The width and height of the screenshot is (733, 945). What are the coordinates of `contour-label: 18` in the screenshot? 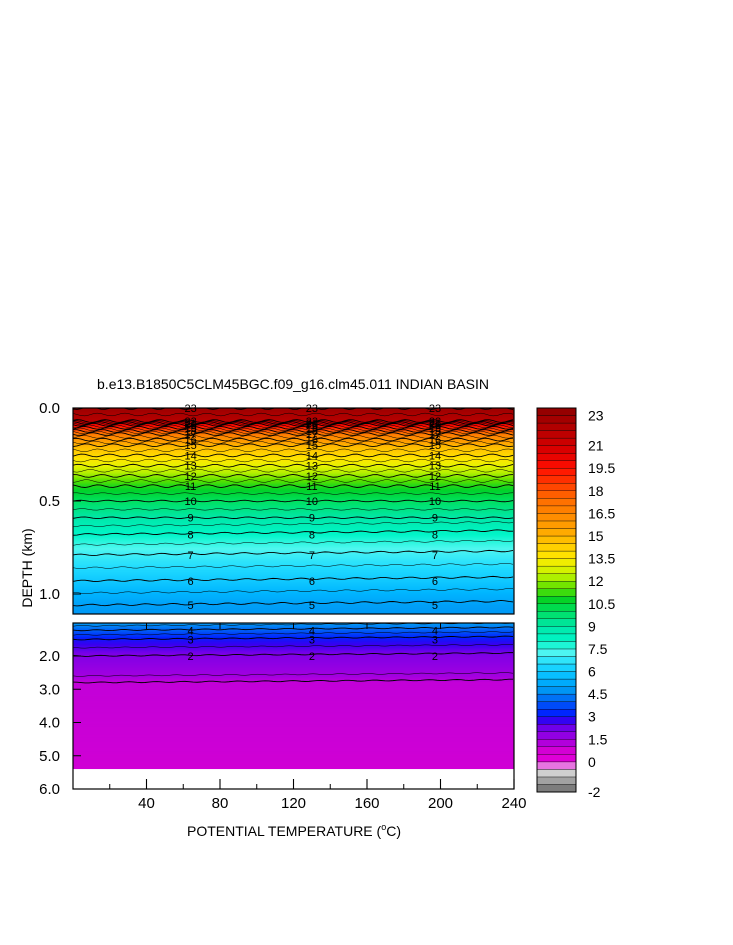 It's located at (190, 432).